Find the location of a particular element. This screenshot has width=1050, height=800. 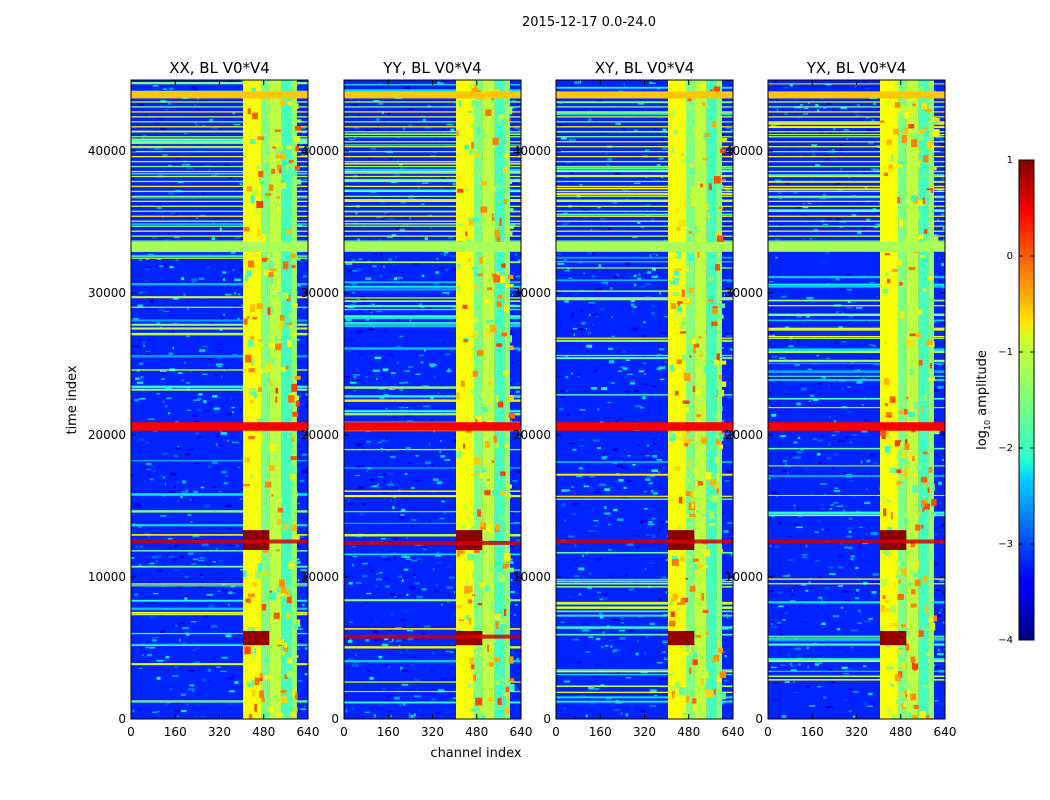

y-tick-label: 20000 is located at coordinates (320, 435).